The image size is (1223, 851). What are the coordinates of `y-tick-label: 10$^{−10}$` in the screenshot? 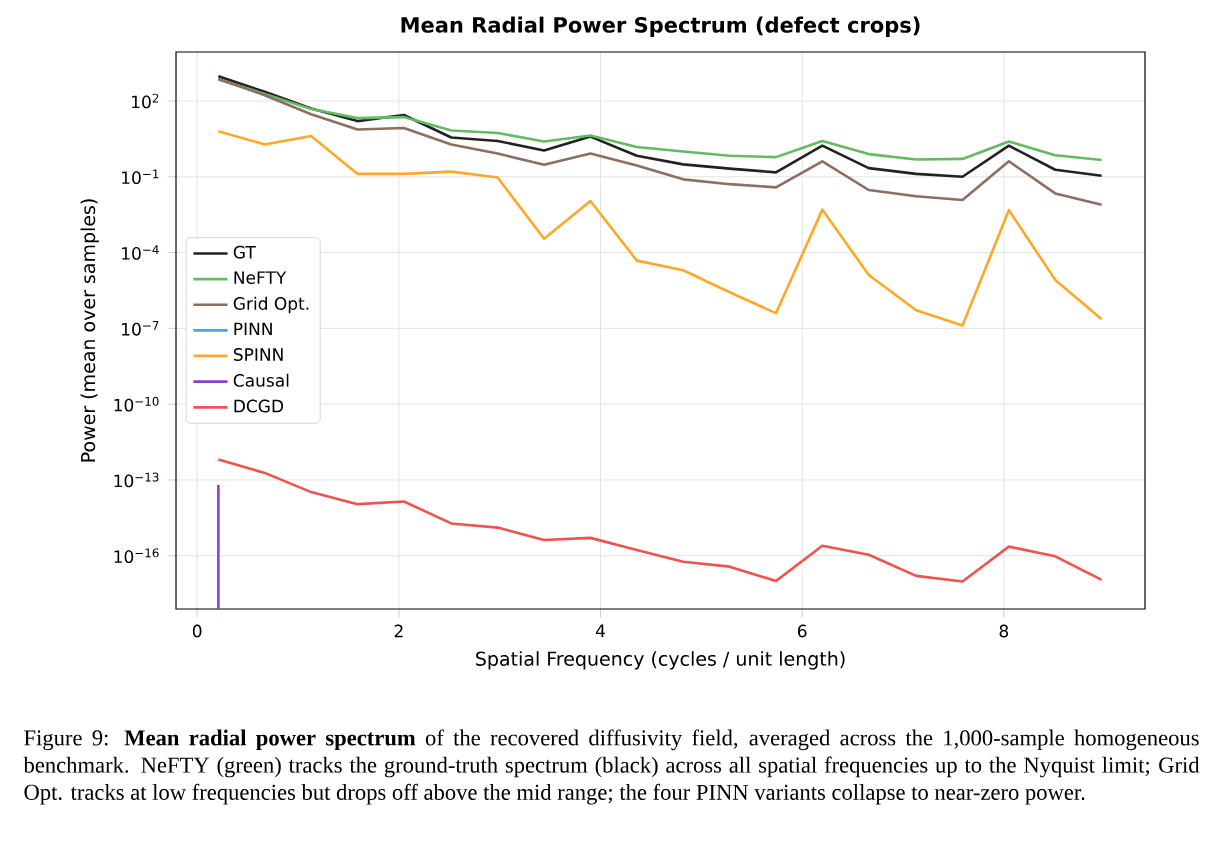 It's located at (136, 404).